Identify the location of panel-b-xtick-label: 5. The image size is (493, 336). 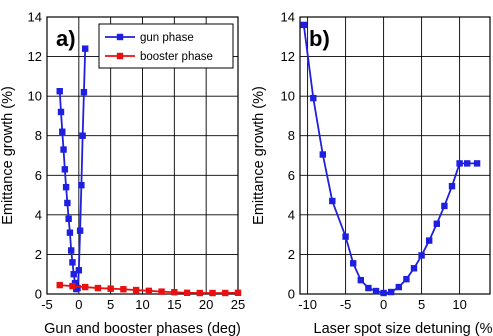
(421, 304).